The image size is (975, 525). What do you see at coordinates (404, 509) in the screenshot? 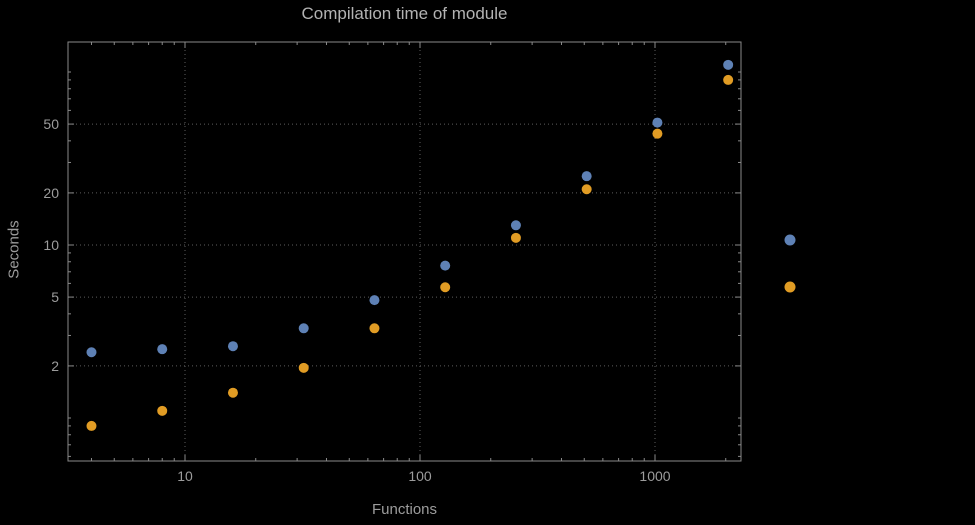
I see `x-axis-label: Functions` at bounding box center [404, 509].